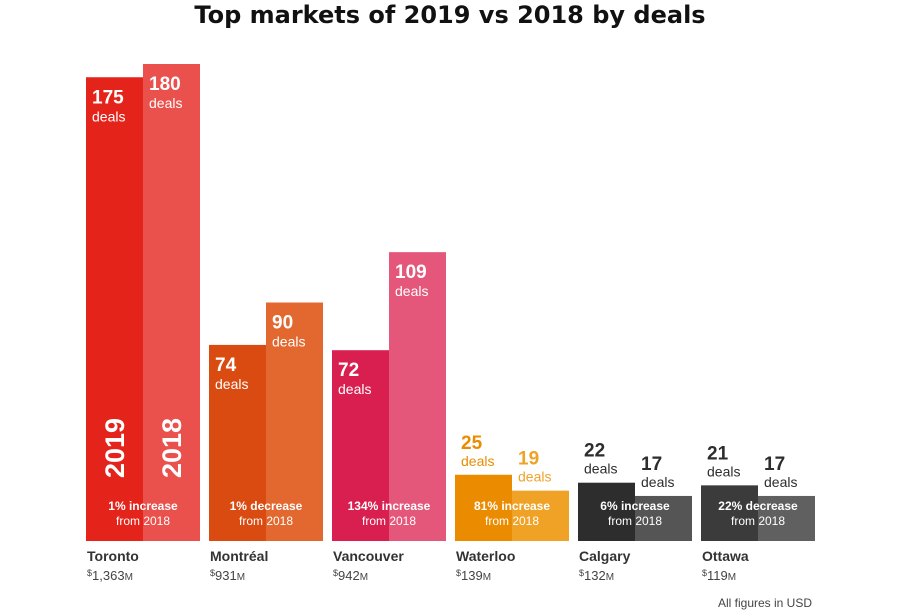 The image size is (900, 615). I want to click on year-label-2019: 2019, so click(115, 448).